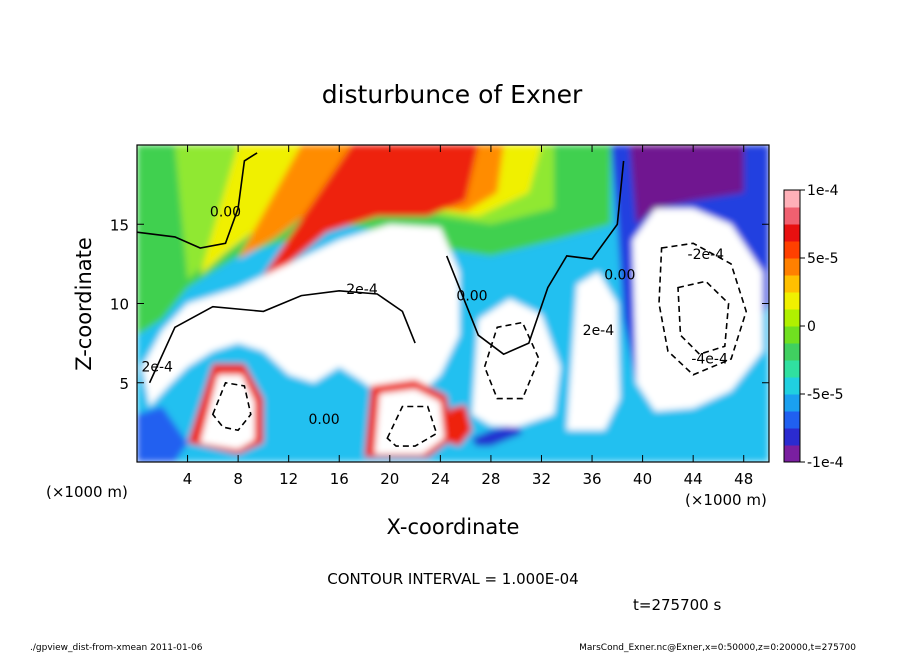  Describe the element at coordinates (497, 435) in the screenshot. I see `field-blue-cell-right` at that location.